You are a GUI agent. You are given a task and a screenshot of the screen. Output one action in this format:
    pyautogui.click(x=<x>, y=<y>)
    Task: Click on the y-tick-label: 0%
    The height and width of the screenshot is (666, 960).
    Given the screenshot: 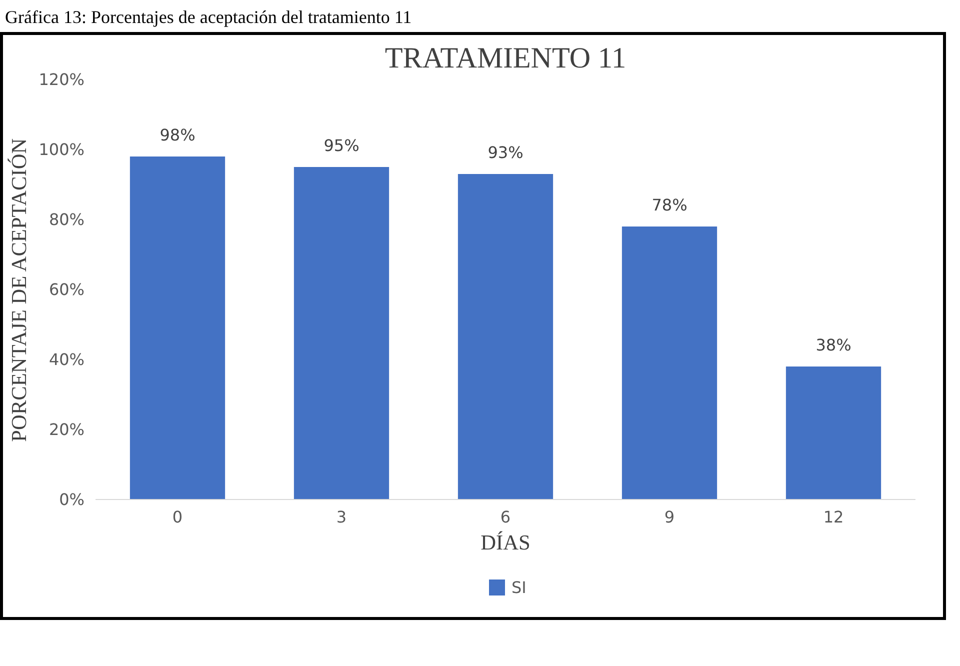 What is the action you would take?
    pyautogui.click(x=72, y=499)
    